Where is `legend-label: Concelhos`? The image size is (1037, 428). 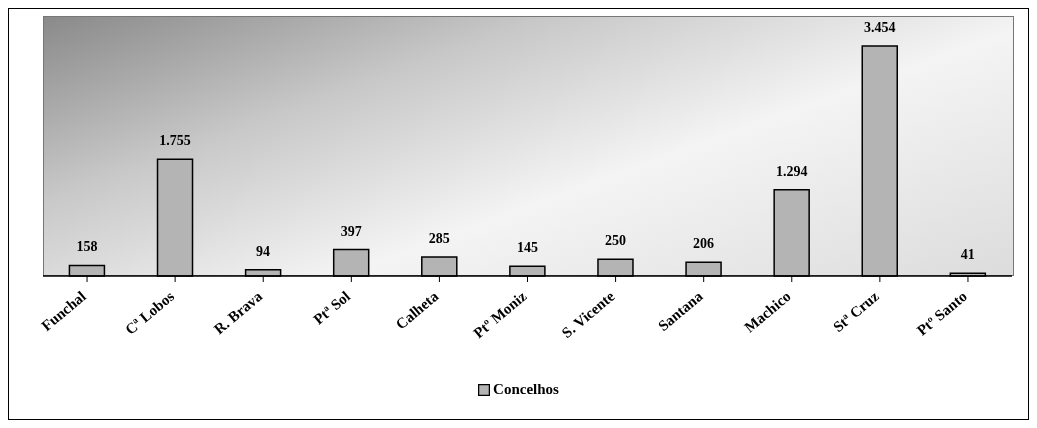 legend-label: Concelhos is located at coordinates (525, 389).